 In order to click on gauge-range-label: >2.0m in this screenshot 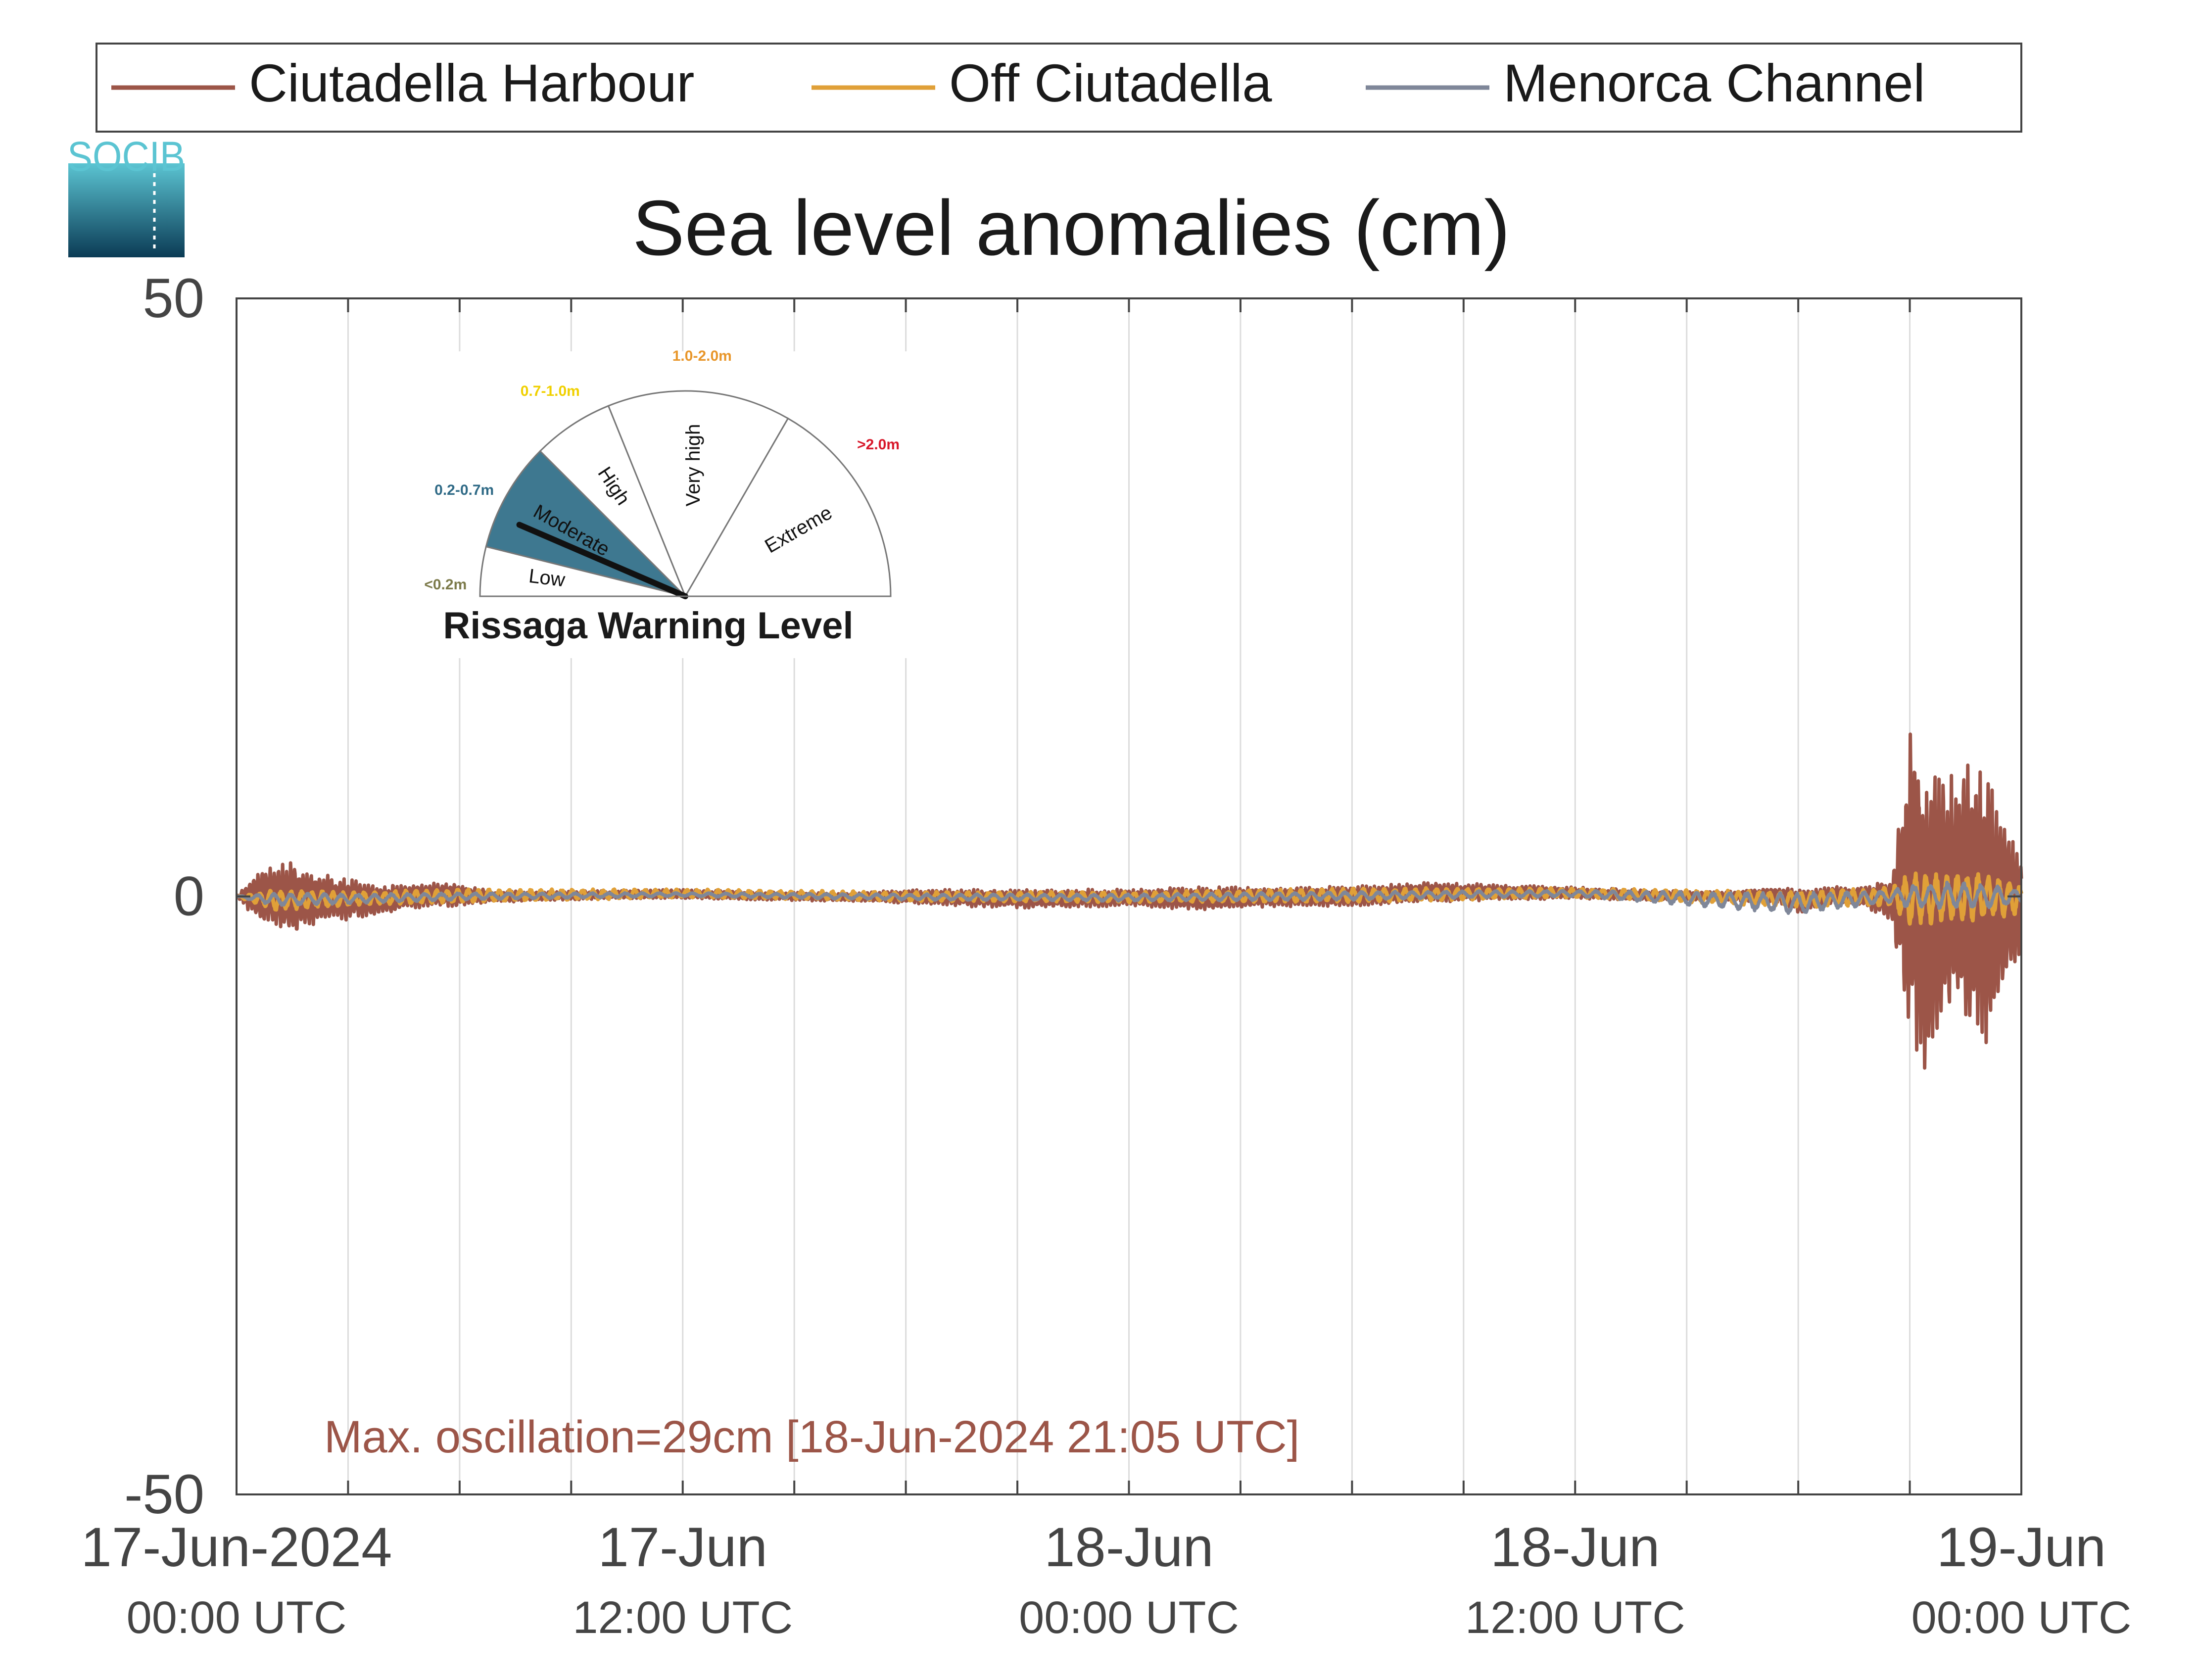, I will do `click(878, 445)`.